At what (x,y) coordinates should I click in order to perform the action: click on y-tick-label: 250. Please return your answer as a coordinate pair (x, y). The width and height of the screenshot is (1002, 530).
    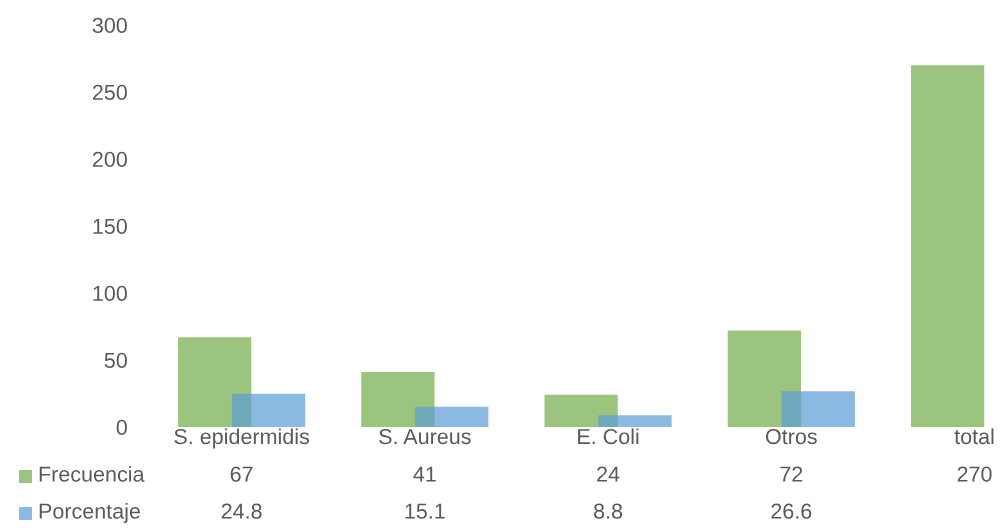
    Looking at the image, I should click on (109, 92).